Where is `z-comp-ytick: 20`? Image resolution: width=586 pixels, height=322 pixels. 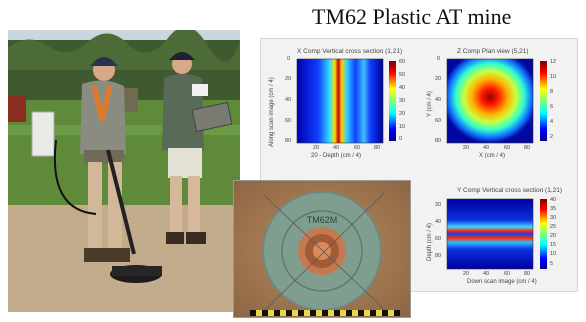 z-comp-ytick: 20 is located at coordinates (438, 79).